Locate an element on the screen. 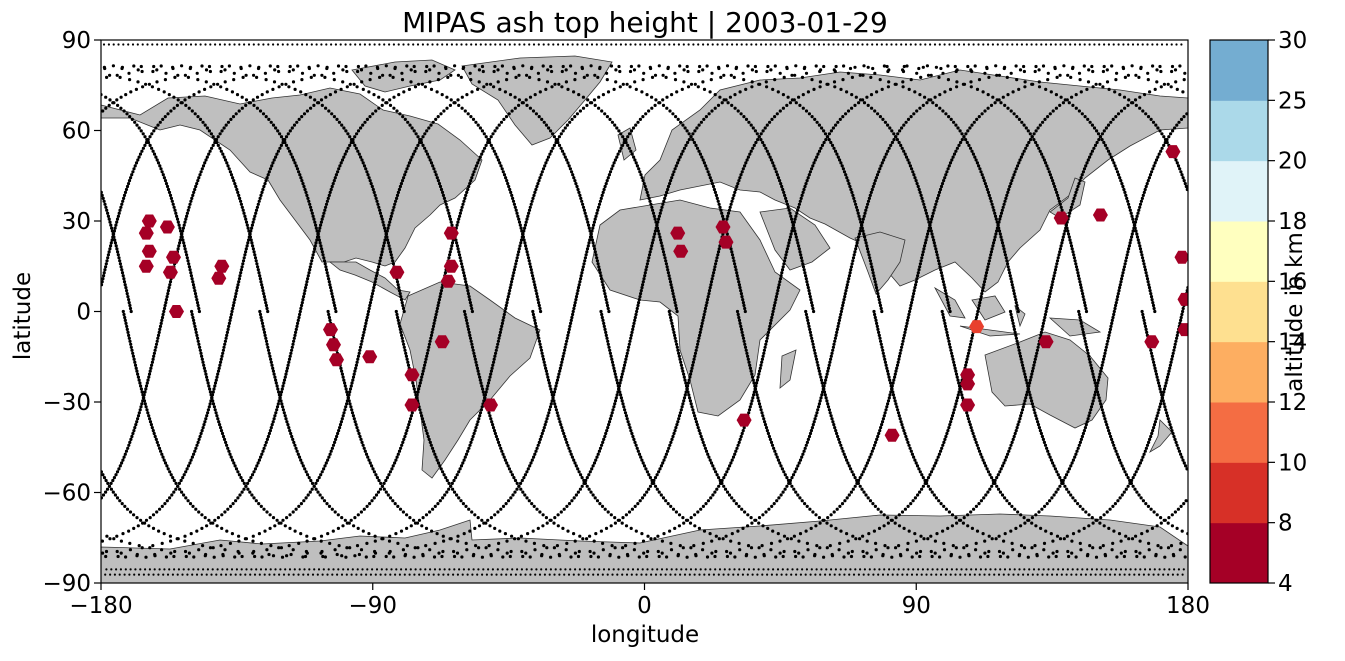  x-axis-ticks: −180 −90 0 90 180 is located at coordinates (639, 601).